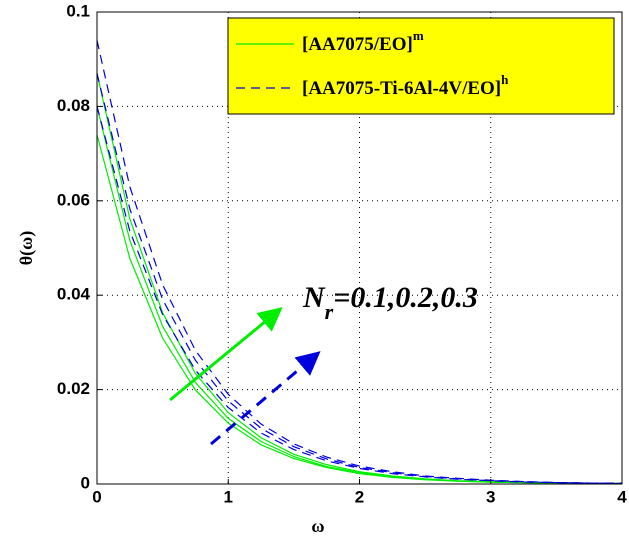 The width and height of the screenshot is (629, 542). Describe the element at coordinates (622, 496) in the screenshot. I see `x-tick-label: 4` at that location.